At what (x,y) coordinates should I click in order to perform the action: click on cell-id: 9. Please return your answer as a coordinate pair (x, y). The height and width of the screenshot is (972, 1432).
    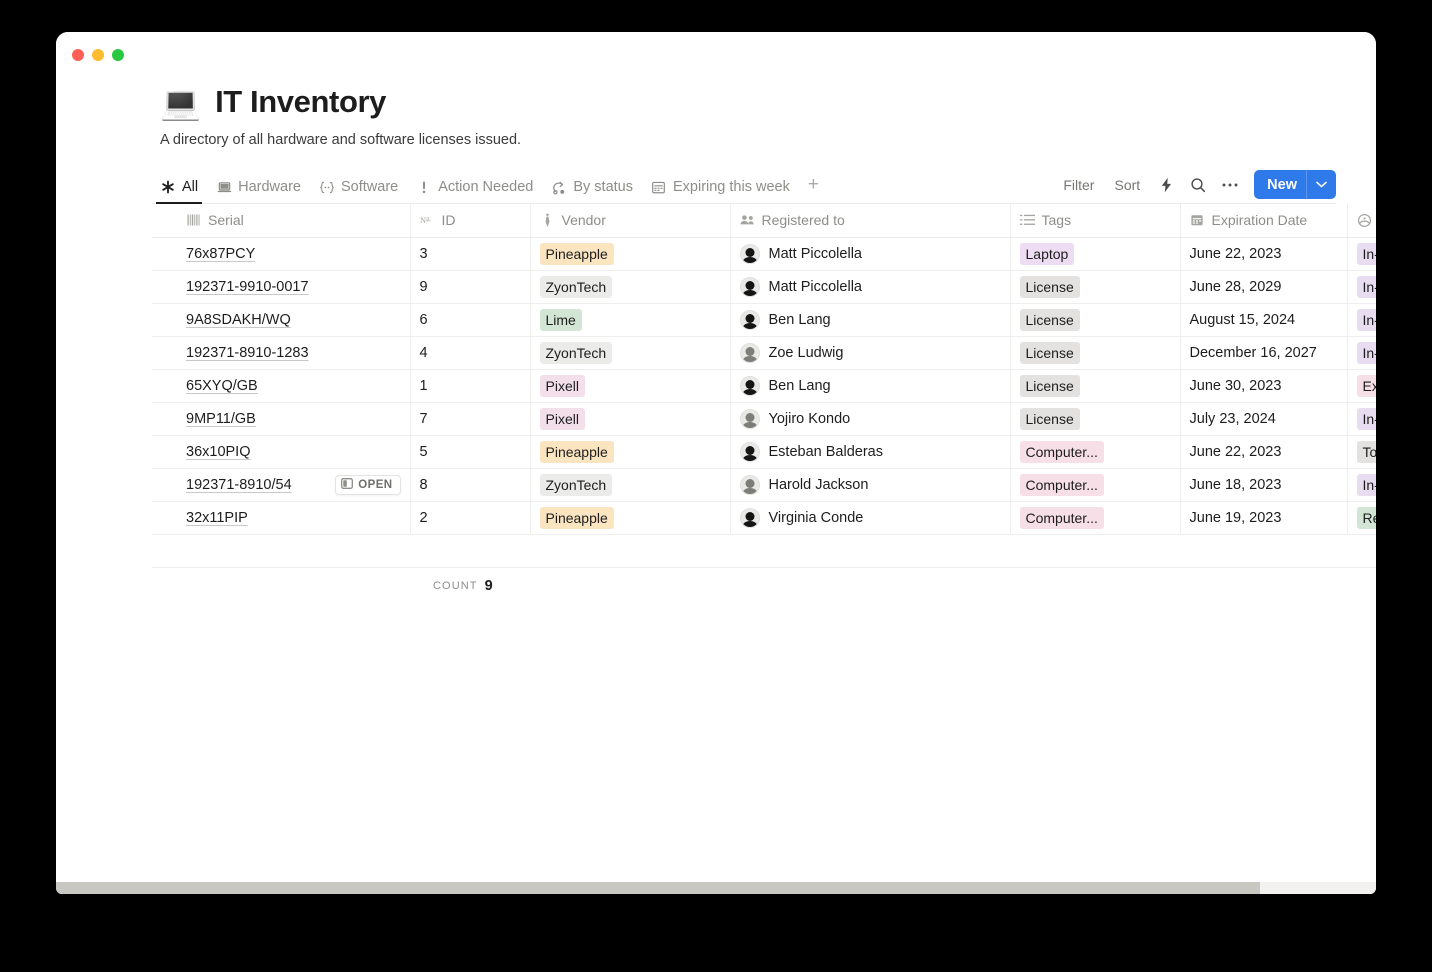
    Looking at the image, I should click on (470, 287).